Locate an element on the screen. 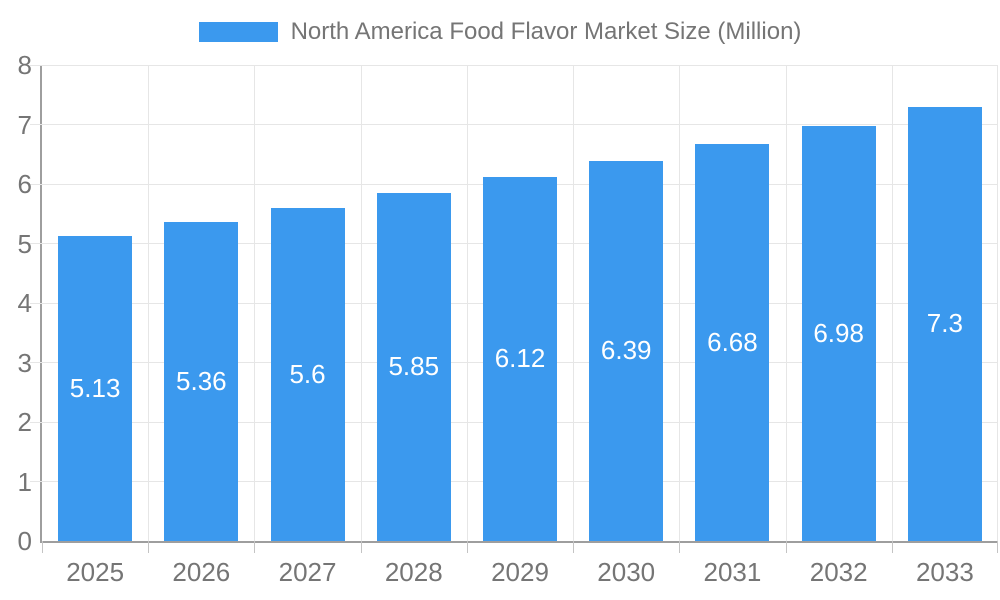 This screenshot has height=600, width=1000. bar: 5.36 is located at coordinates (201, 381).